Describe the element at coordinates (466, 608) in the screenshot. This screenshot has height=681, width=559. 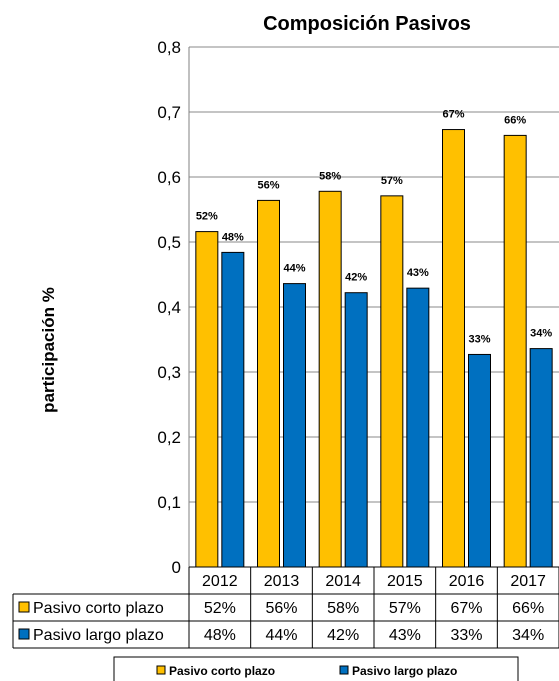
I see `table-cell: 67%` at that location.